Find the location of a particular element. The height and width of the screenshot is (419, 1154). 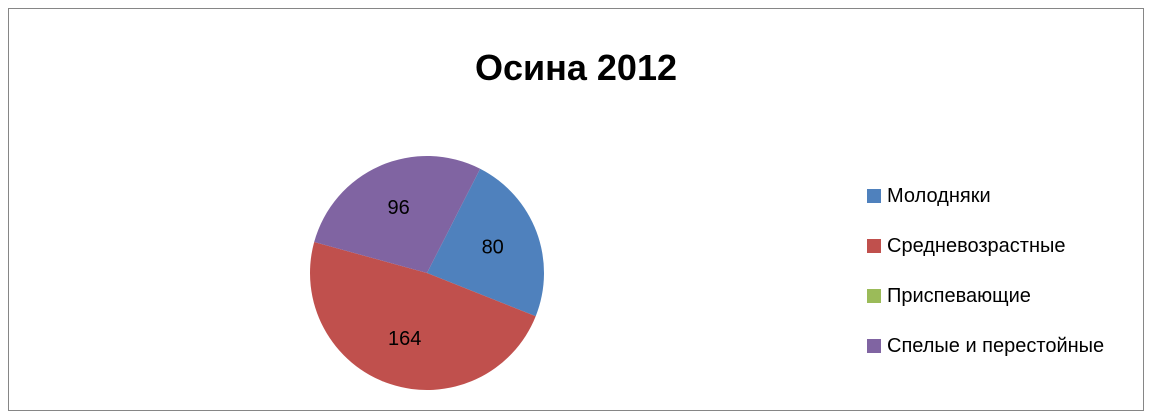

legend-item: Приспевающие is located at coordinates (985, 296).